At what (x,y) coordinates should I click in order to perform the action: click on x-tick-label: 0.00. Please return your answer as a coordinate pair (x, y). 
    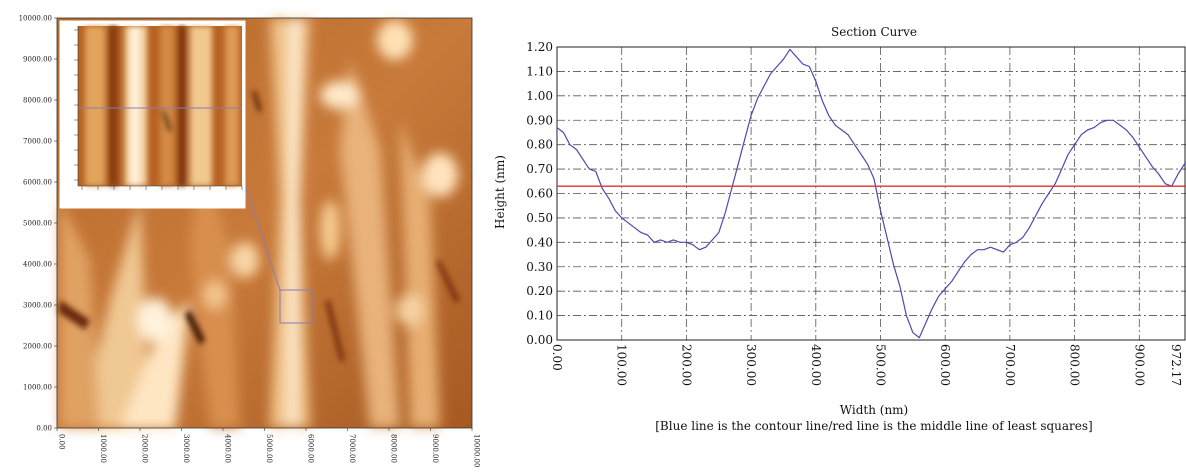
    Looking at the image, I should click on (557, 357).